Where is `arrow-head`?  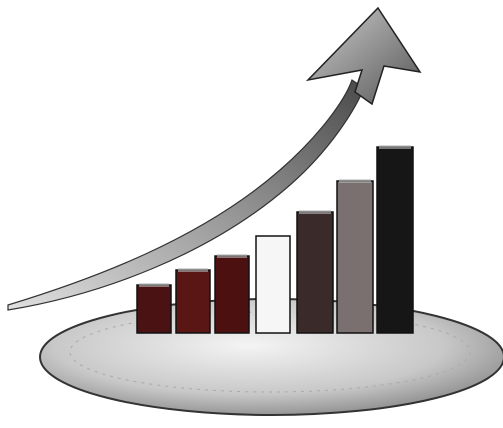 arrow-head is located at coordinates (363, 56).